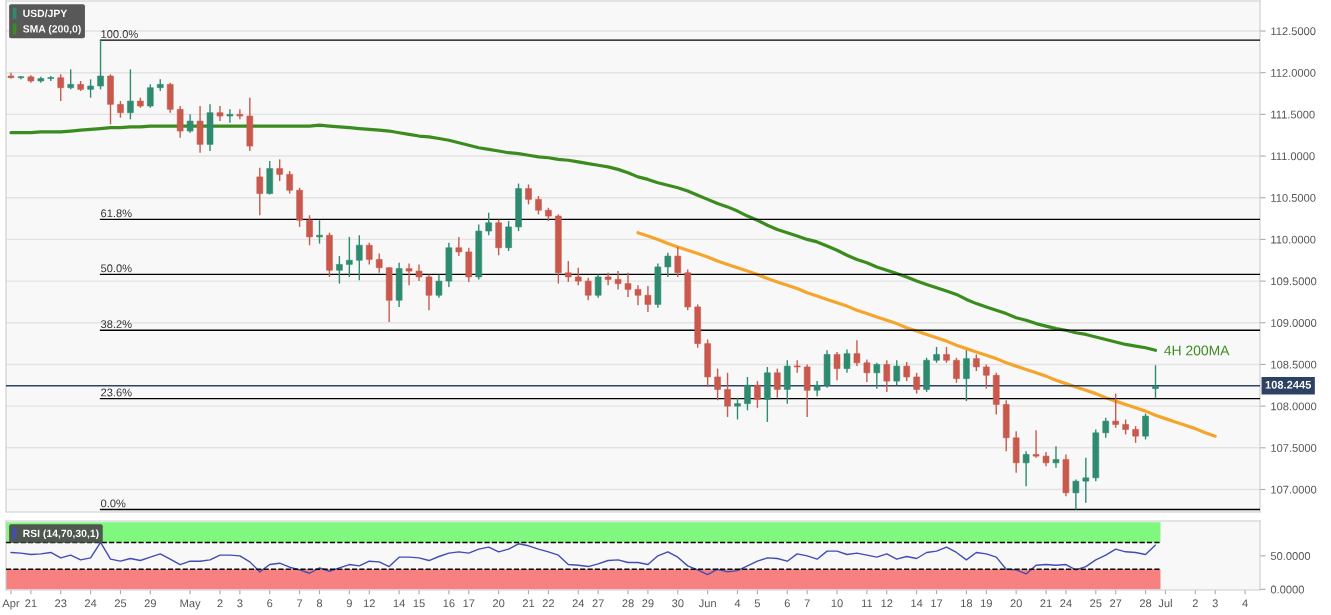 The image size is (1331, 615). I want to click on y-tick-label: 50.0000, so click(1290, 556).